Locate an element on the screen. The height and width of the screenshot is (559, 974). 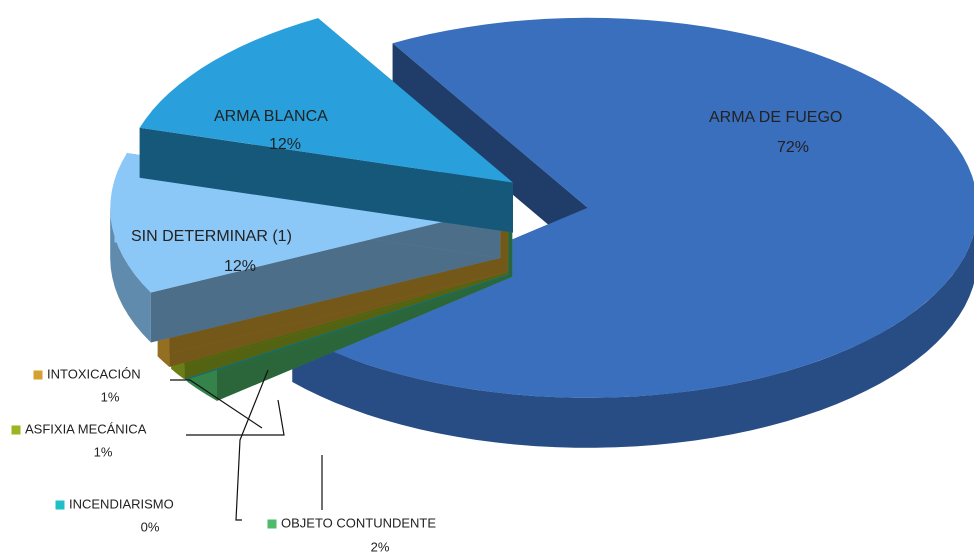
slice-value-label: 2% is located at coordinates (380, 546).